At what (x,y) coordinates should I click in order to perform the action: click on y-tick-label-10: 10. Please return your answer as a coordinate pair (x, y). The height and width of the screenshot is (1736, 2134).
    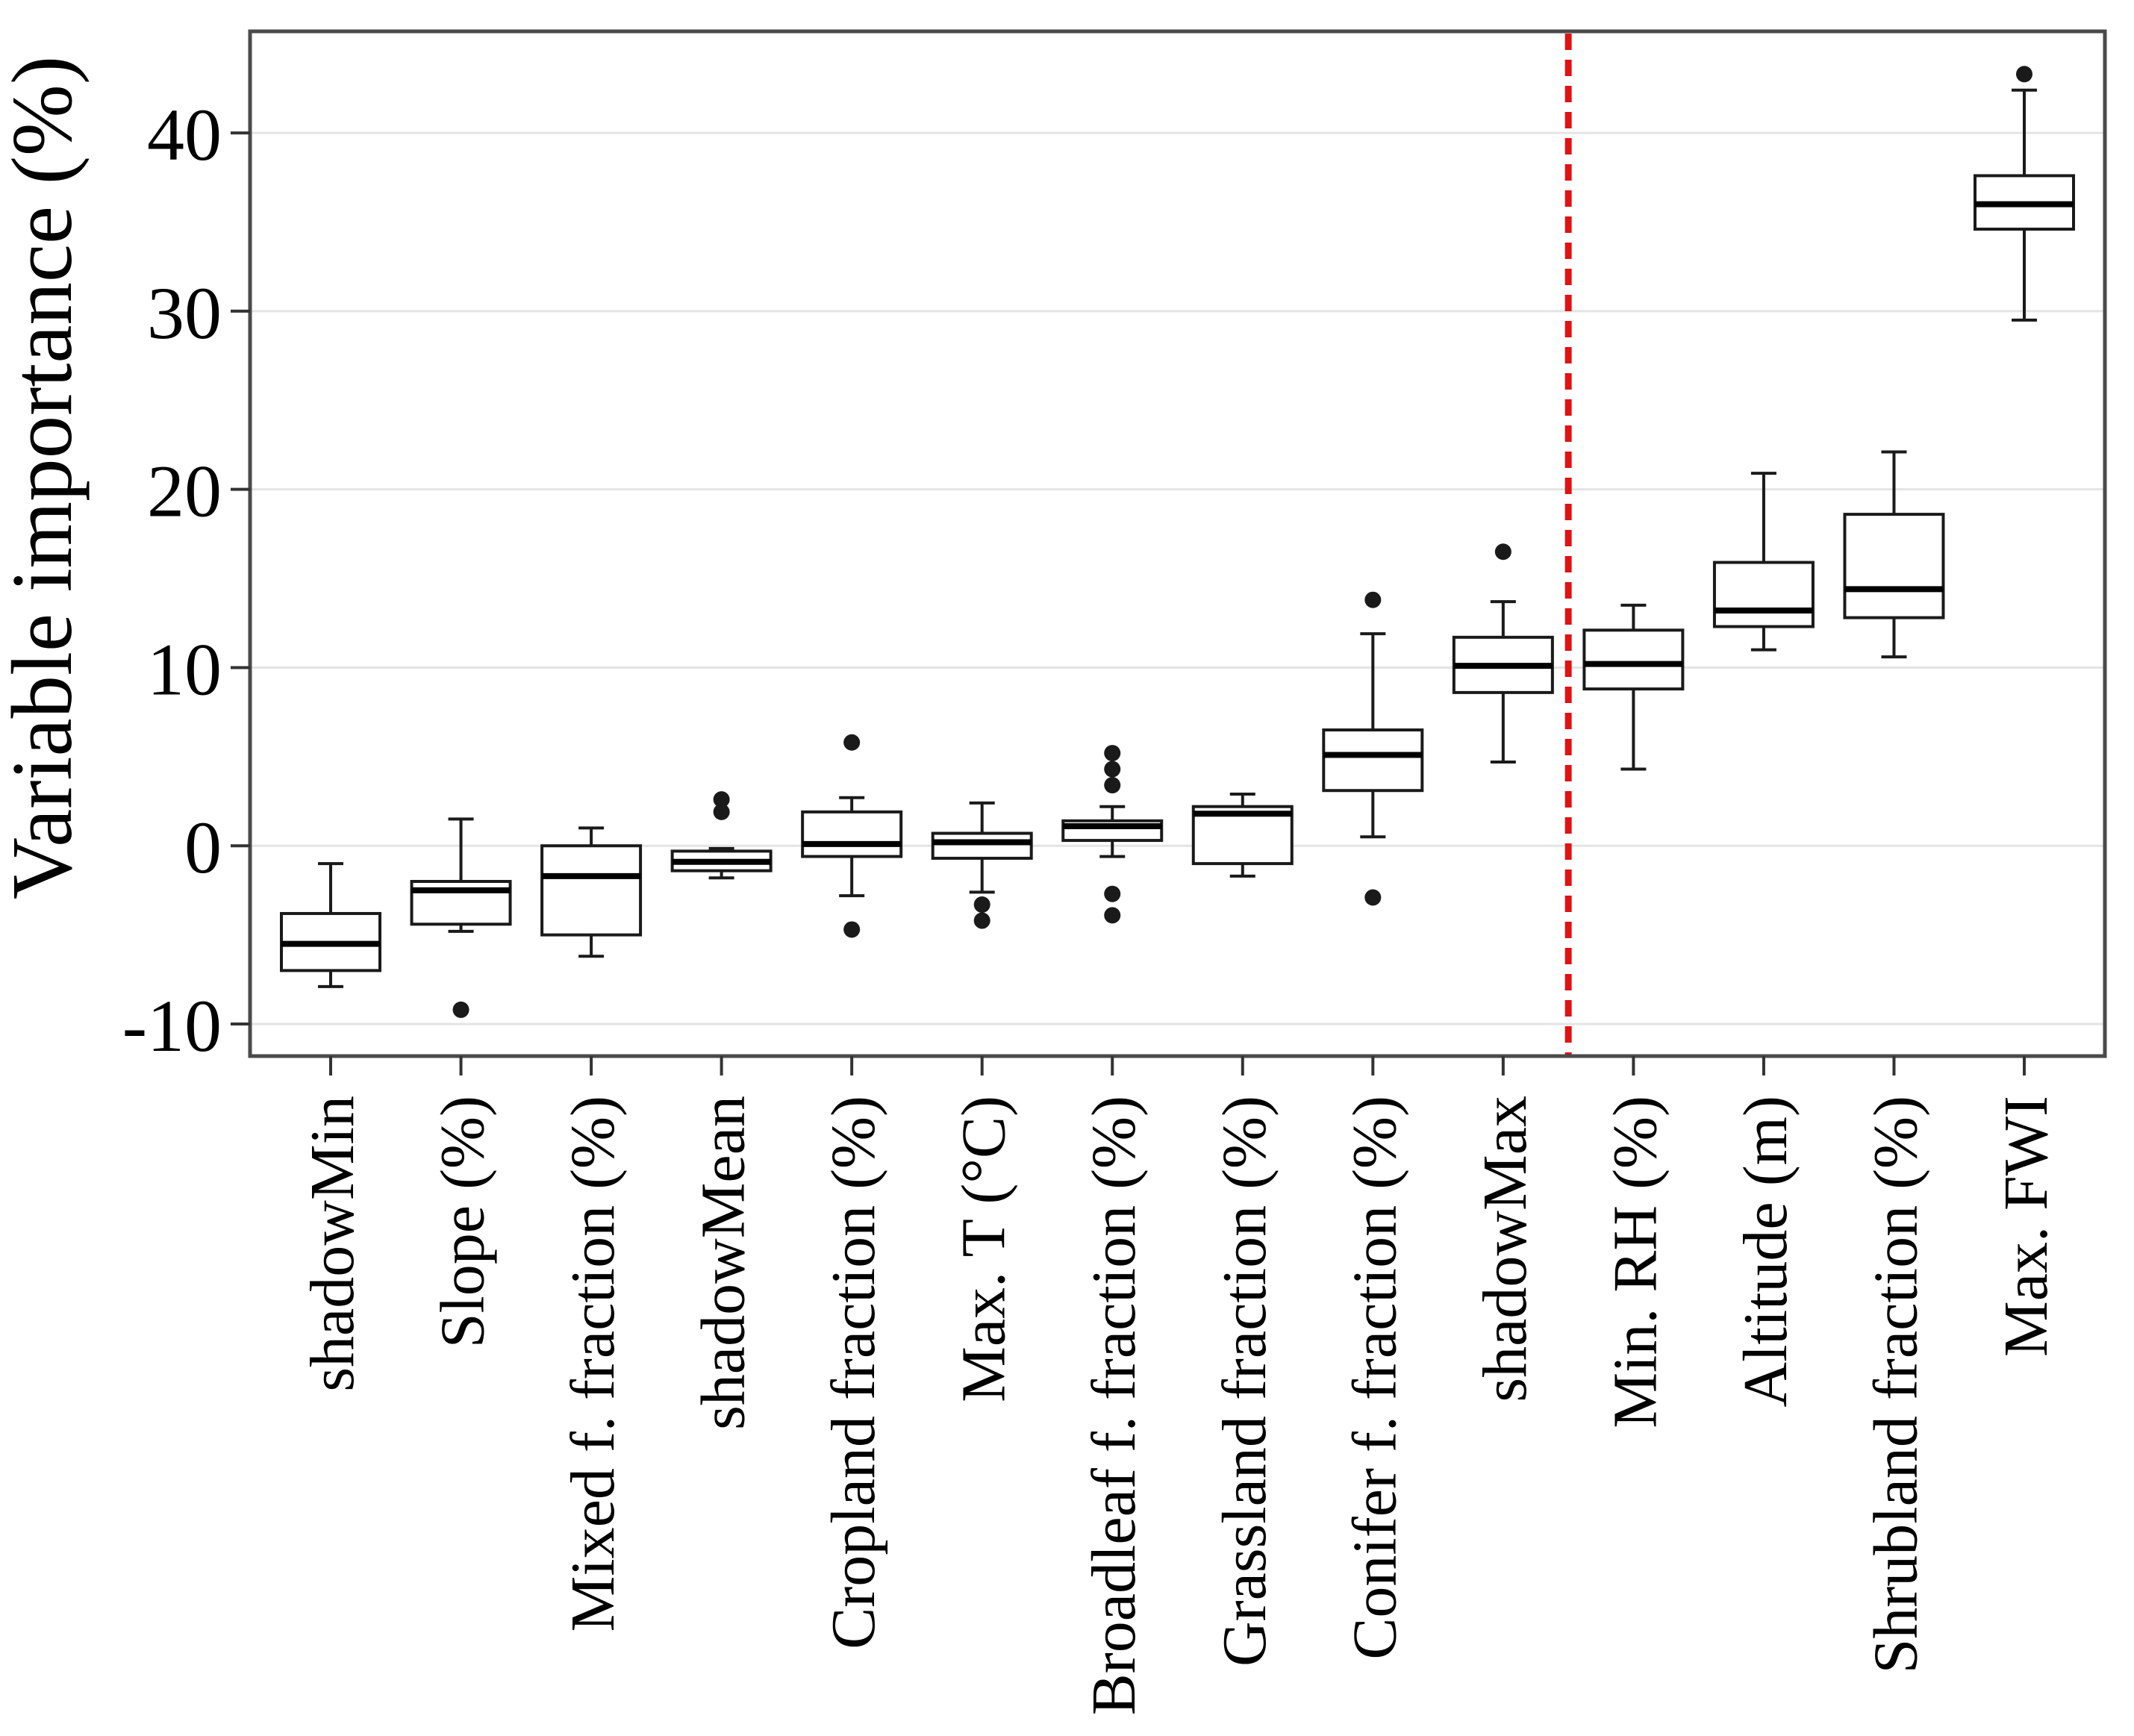
    Looking at the image, I should click on (184, 669).